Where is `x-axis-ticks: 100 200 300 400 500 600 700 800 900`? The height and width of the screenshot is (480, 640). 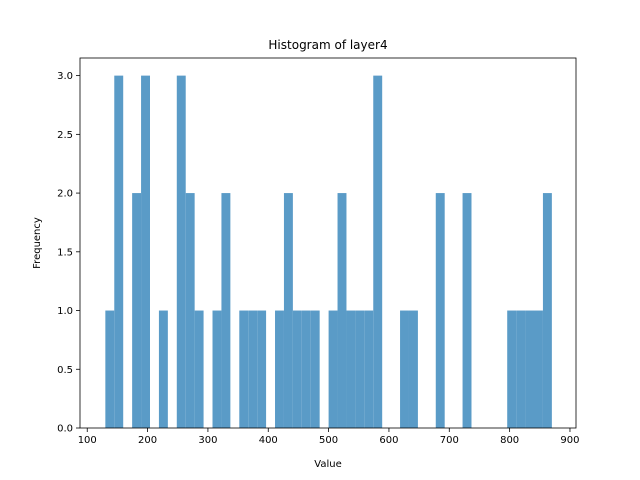
x-axis-ticks: 100 200 300 400 500 600 700 800 900 is located at coordinates (329, 437).